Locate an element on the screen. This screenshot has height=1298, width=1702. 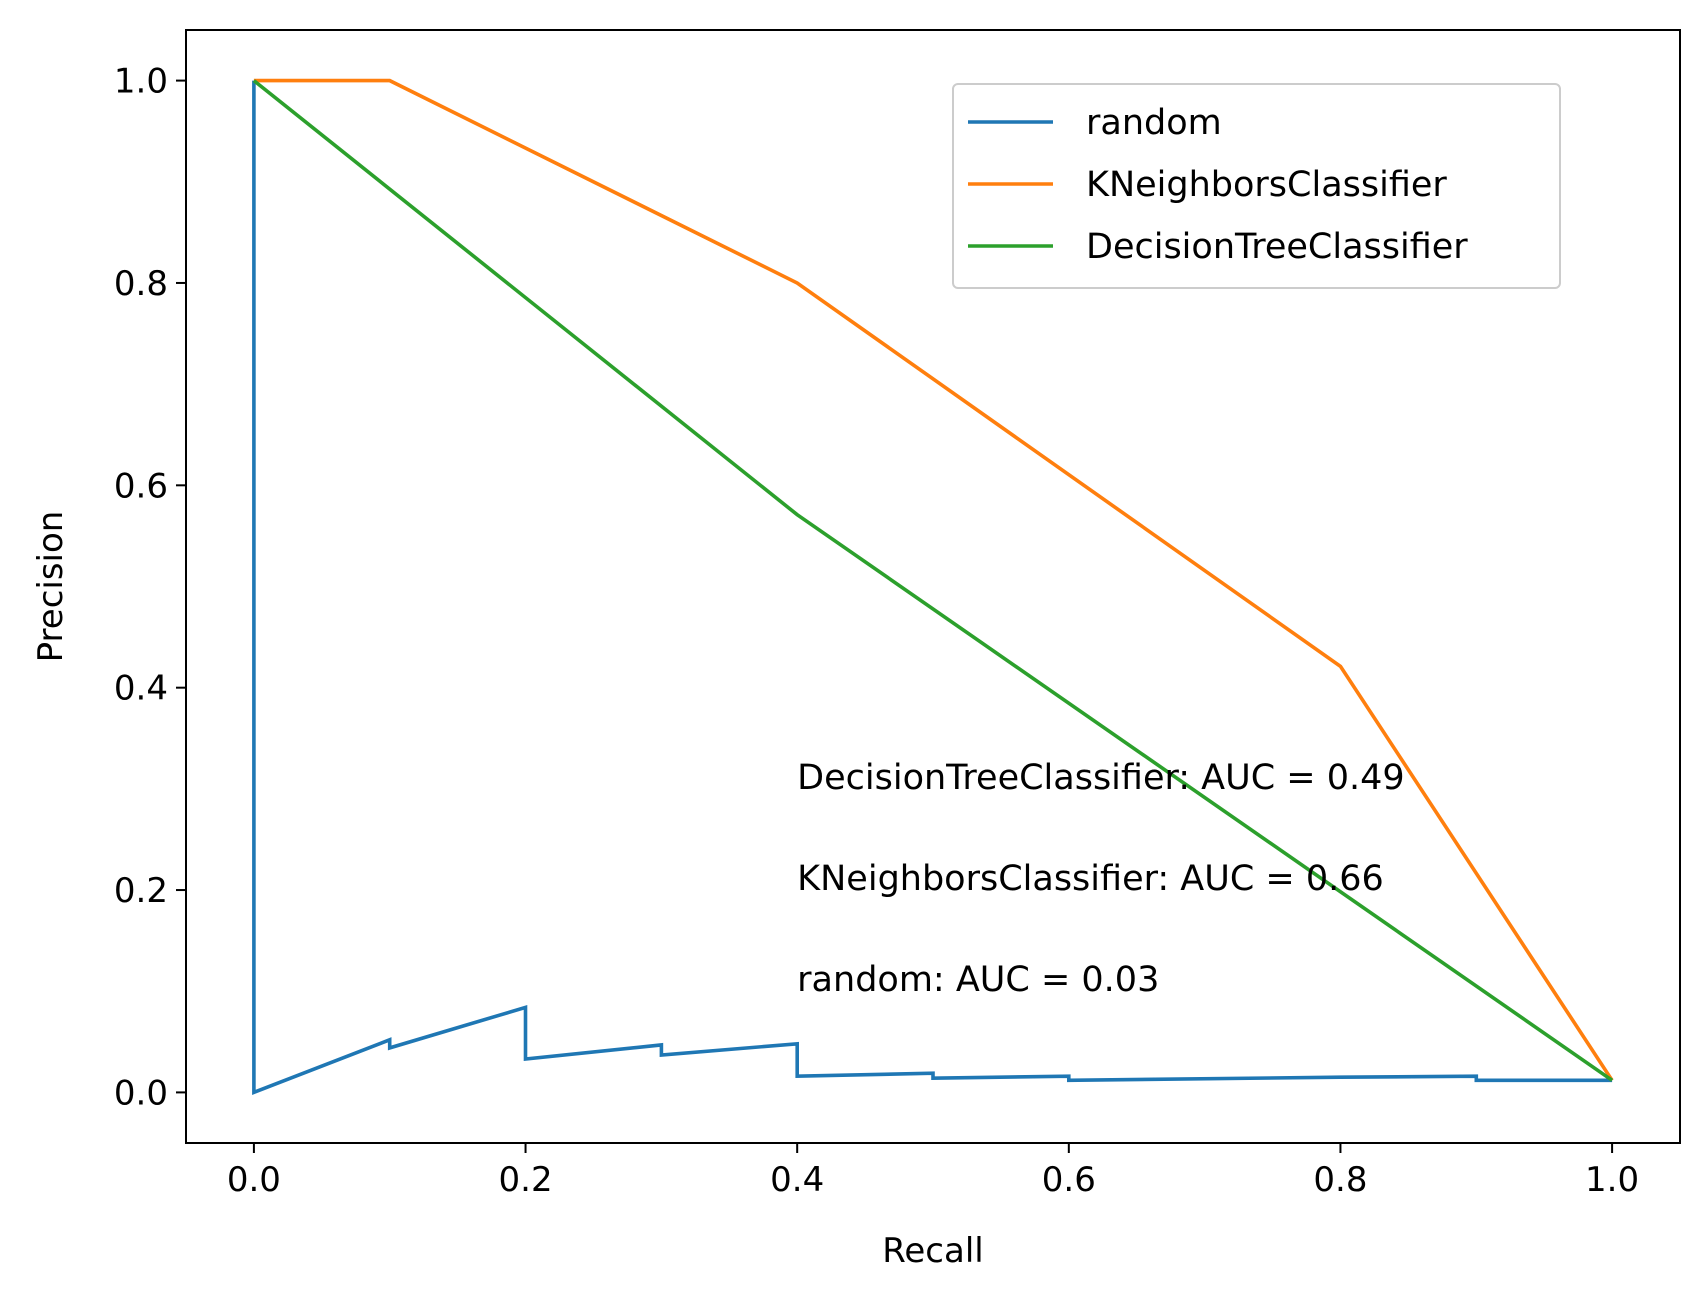
x-tick-label: 0.8 is located at coordinates (1340, 1180).